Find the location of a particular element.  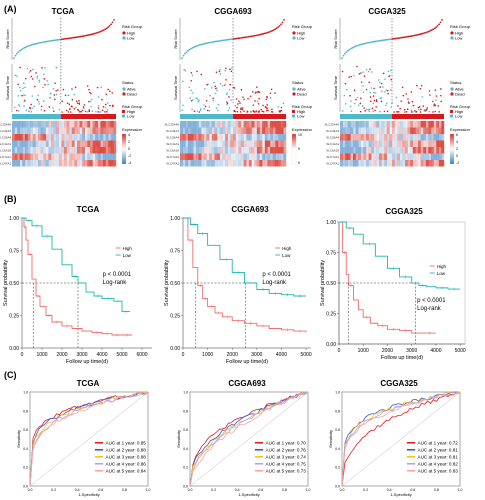

km-curve-high is located at coordinates (77, 276).